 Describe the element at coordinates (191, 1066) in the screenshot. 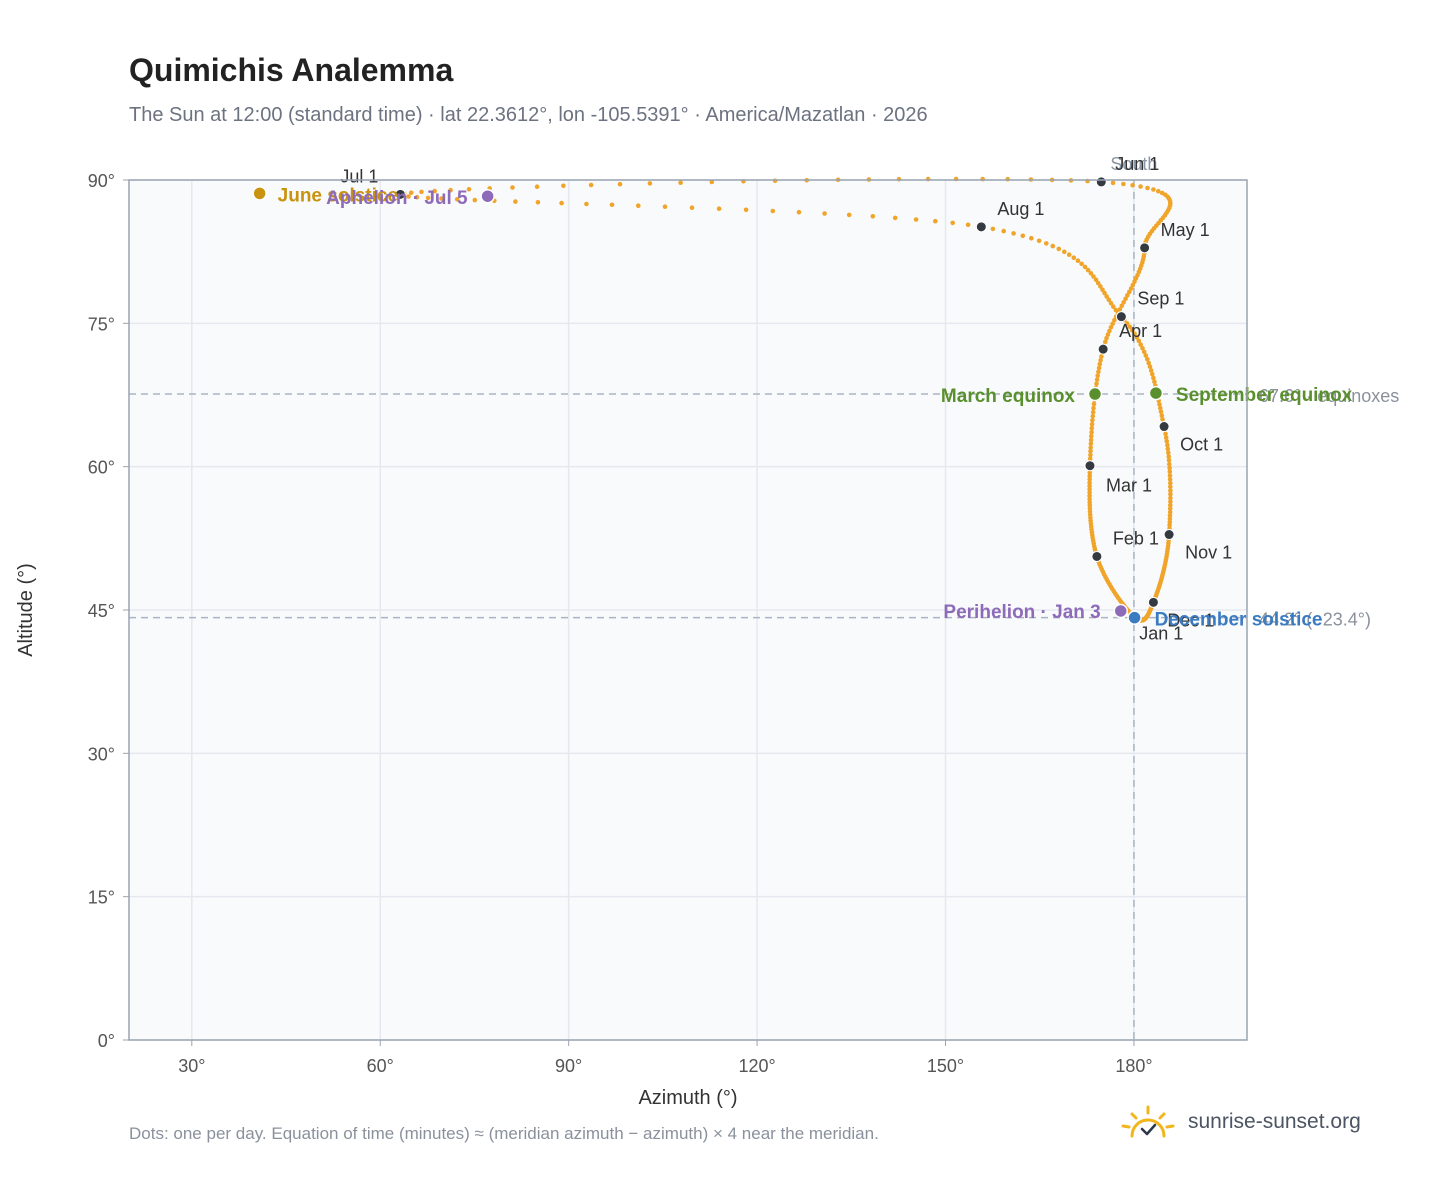

I see `x-tick-label: 30°` at that location.